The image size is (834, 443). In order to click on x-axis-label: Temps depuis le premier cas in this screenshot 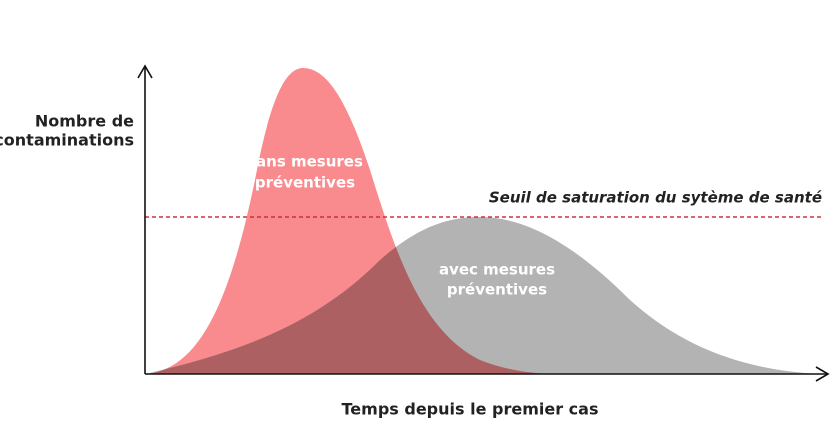, I will do `click(470, 409)`.